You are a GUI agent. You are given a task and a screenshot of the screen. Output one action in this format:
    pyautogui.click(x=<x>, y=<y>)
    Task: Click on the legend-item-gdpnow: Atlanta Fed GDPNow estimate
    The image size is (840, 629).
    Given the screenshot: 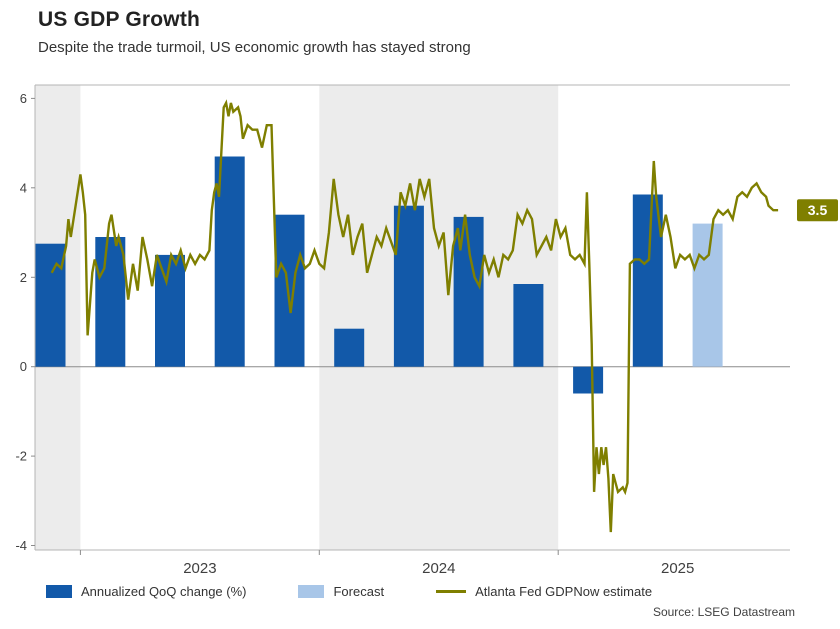 What is the action you would take?
    pyautogui.click(x=544, y=591)
    